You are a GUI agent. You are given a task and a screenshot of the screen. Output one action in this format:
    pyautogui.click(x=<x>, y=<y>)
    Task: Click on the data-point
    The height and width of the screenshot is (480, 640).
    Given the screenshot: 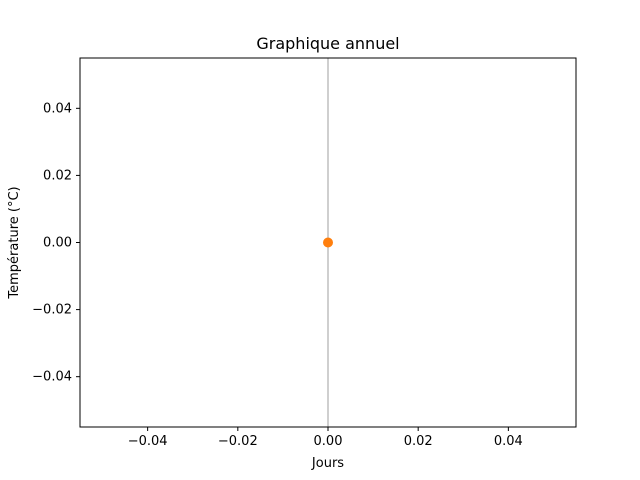 What is the action you would take?
    pyautogui.click(x=328, y=242)
    